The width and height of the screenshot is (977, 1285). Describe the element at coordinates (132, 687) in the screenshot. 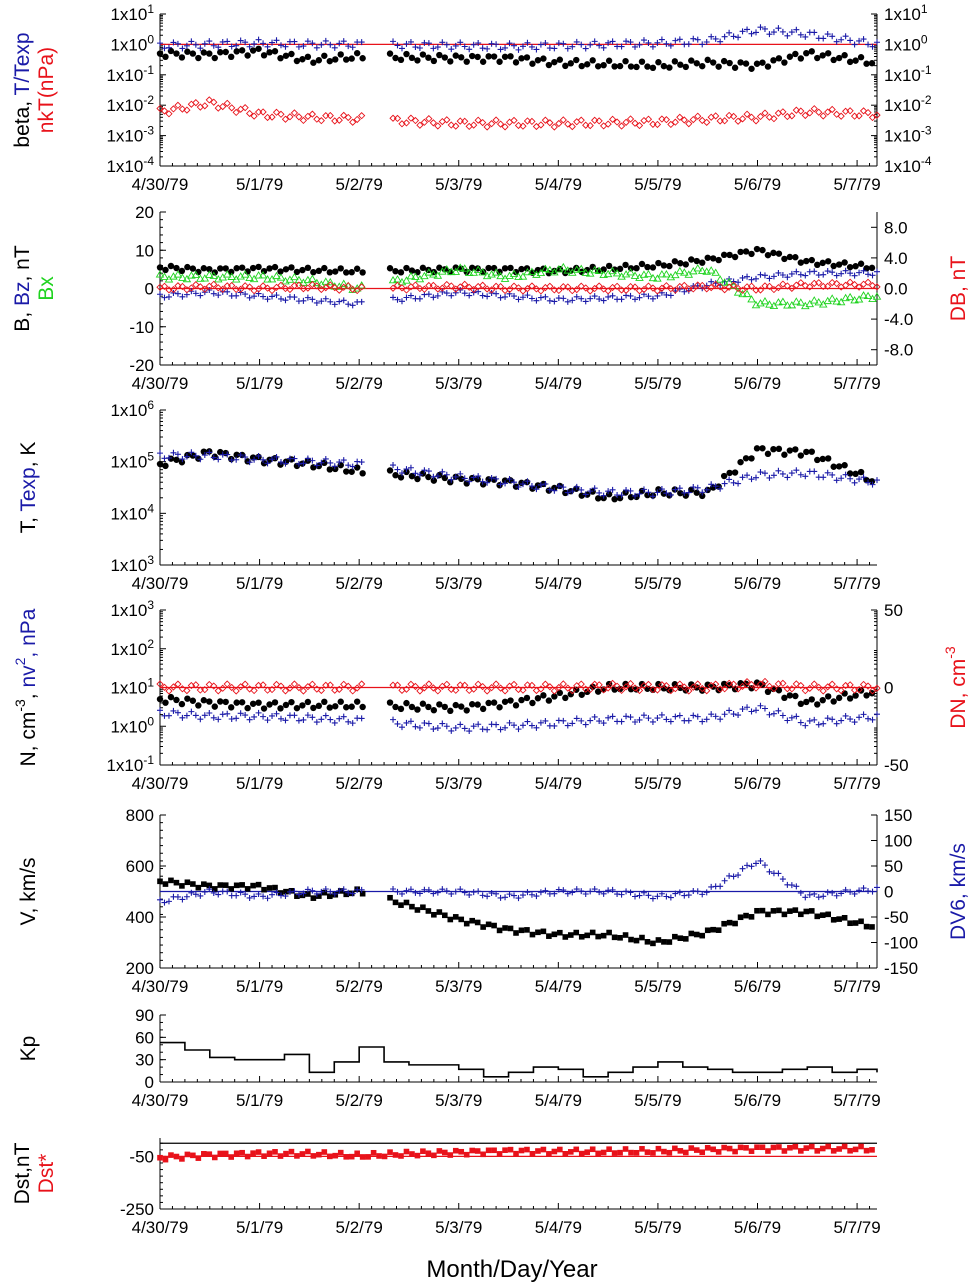

I see `y-tick-label-left: 1x10¹` at that location.